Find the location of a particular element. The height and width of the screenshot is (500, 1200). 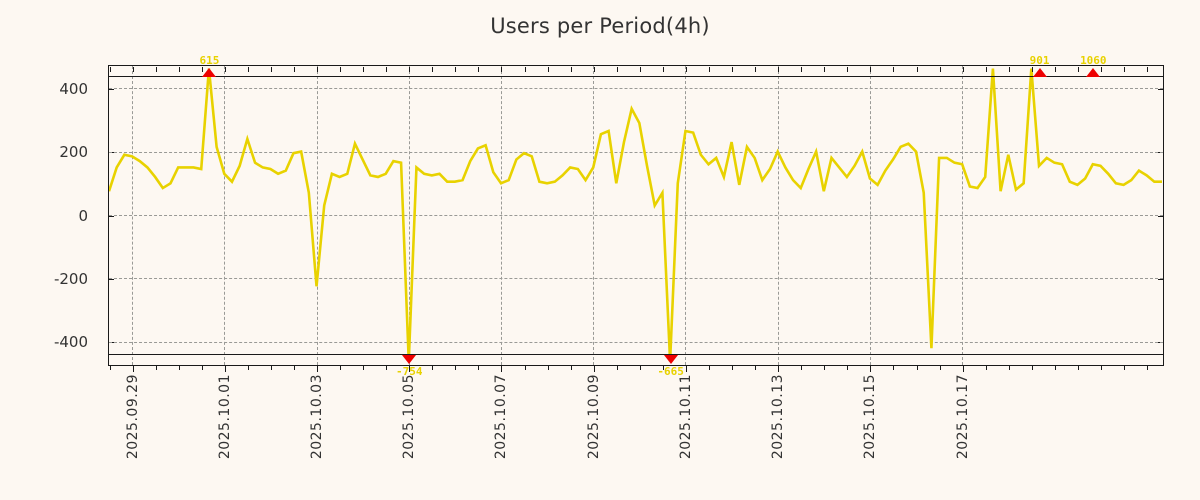

y-axis-tick-label: -400 is located at coordinates (70, 342).